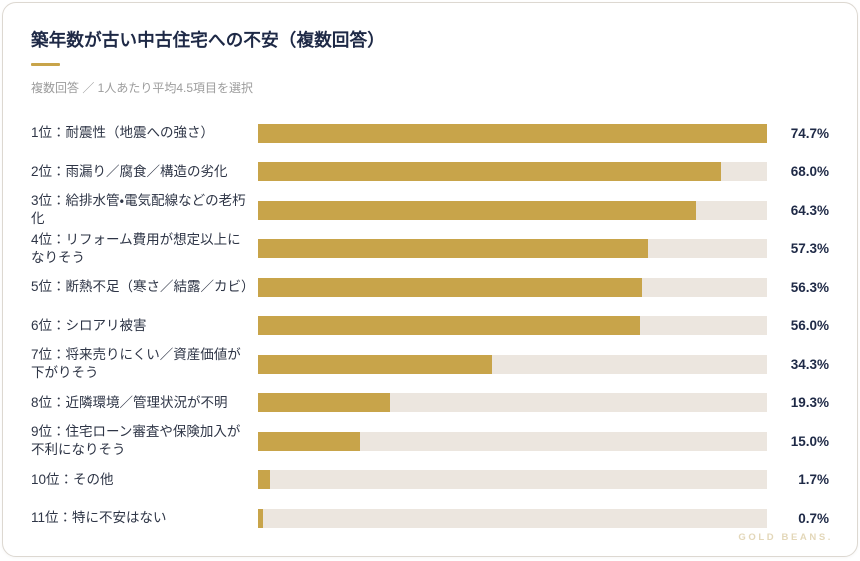  I want to click on bar-category-label: 5位：断熱不足（寒さ／結露／カビ）, so click(143, 287).